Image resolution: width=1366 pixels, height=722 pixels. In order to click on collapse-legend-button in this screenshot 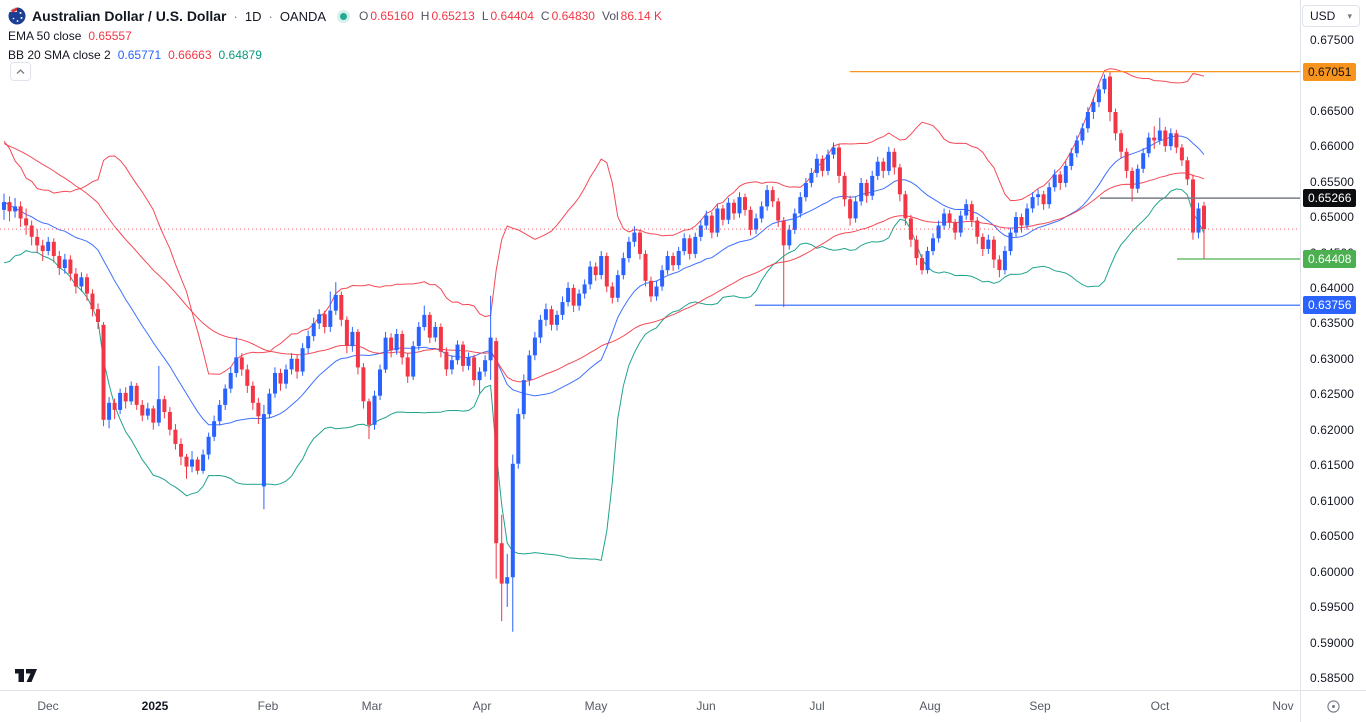, I will do `click(20, 71)`.